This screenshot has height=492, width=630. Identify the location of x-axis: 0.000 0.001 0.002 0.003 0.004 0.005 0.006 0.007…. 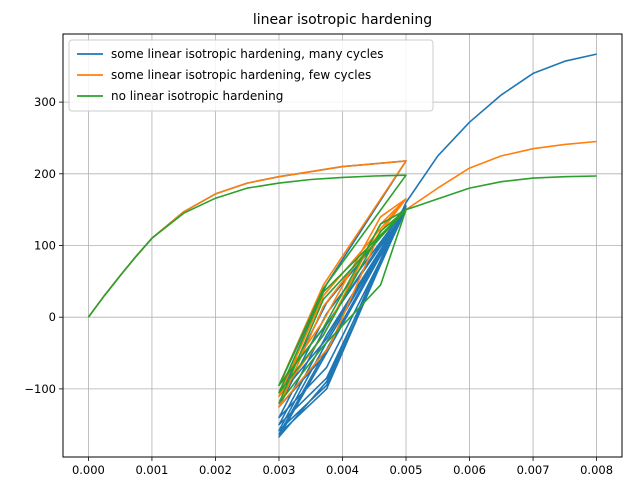
(342, 467).